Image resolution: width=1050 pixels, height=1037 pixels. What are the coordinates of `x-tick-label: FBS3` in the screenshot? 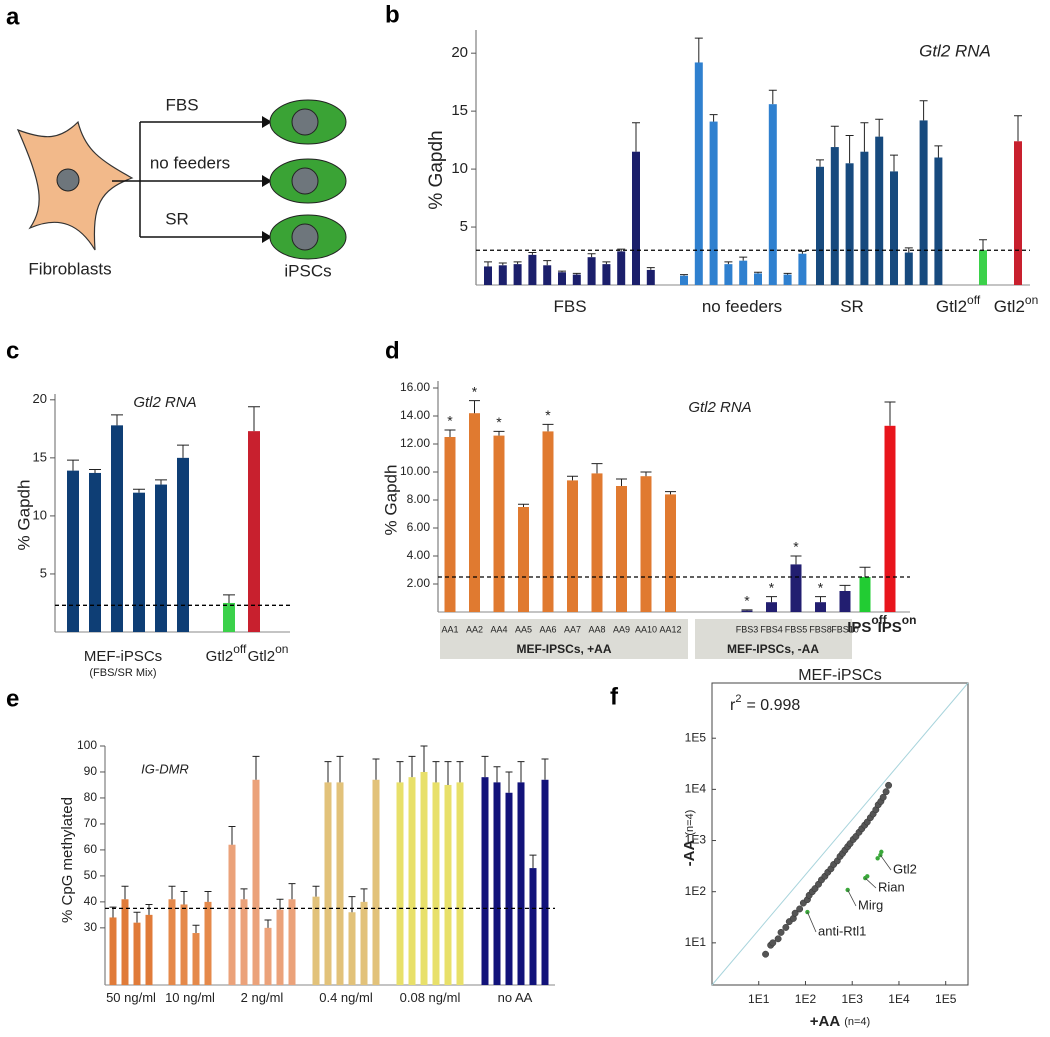 It's located at (747, 629).